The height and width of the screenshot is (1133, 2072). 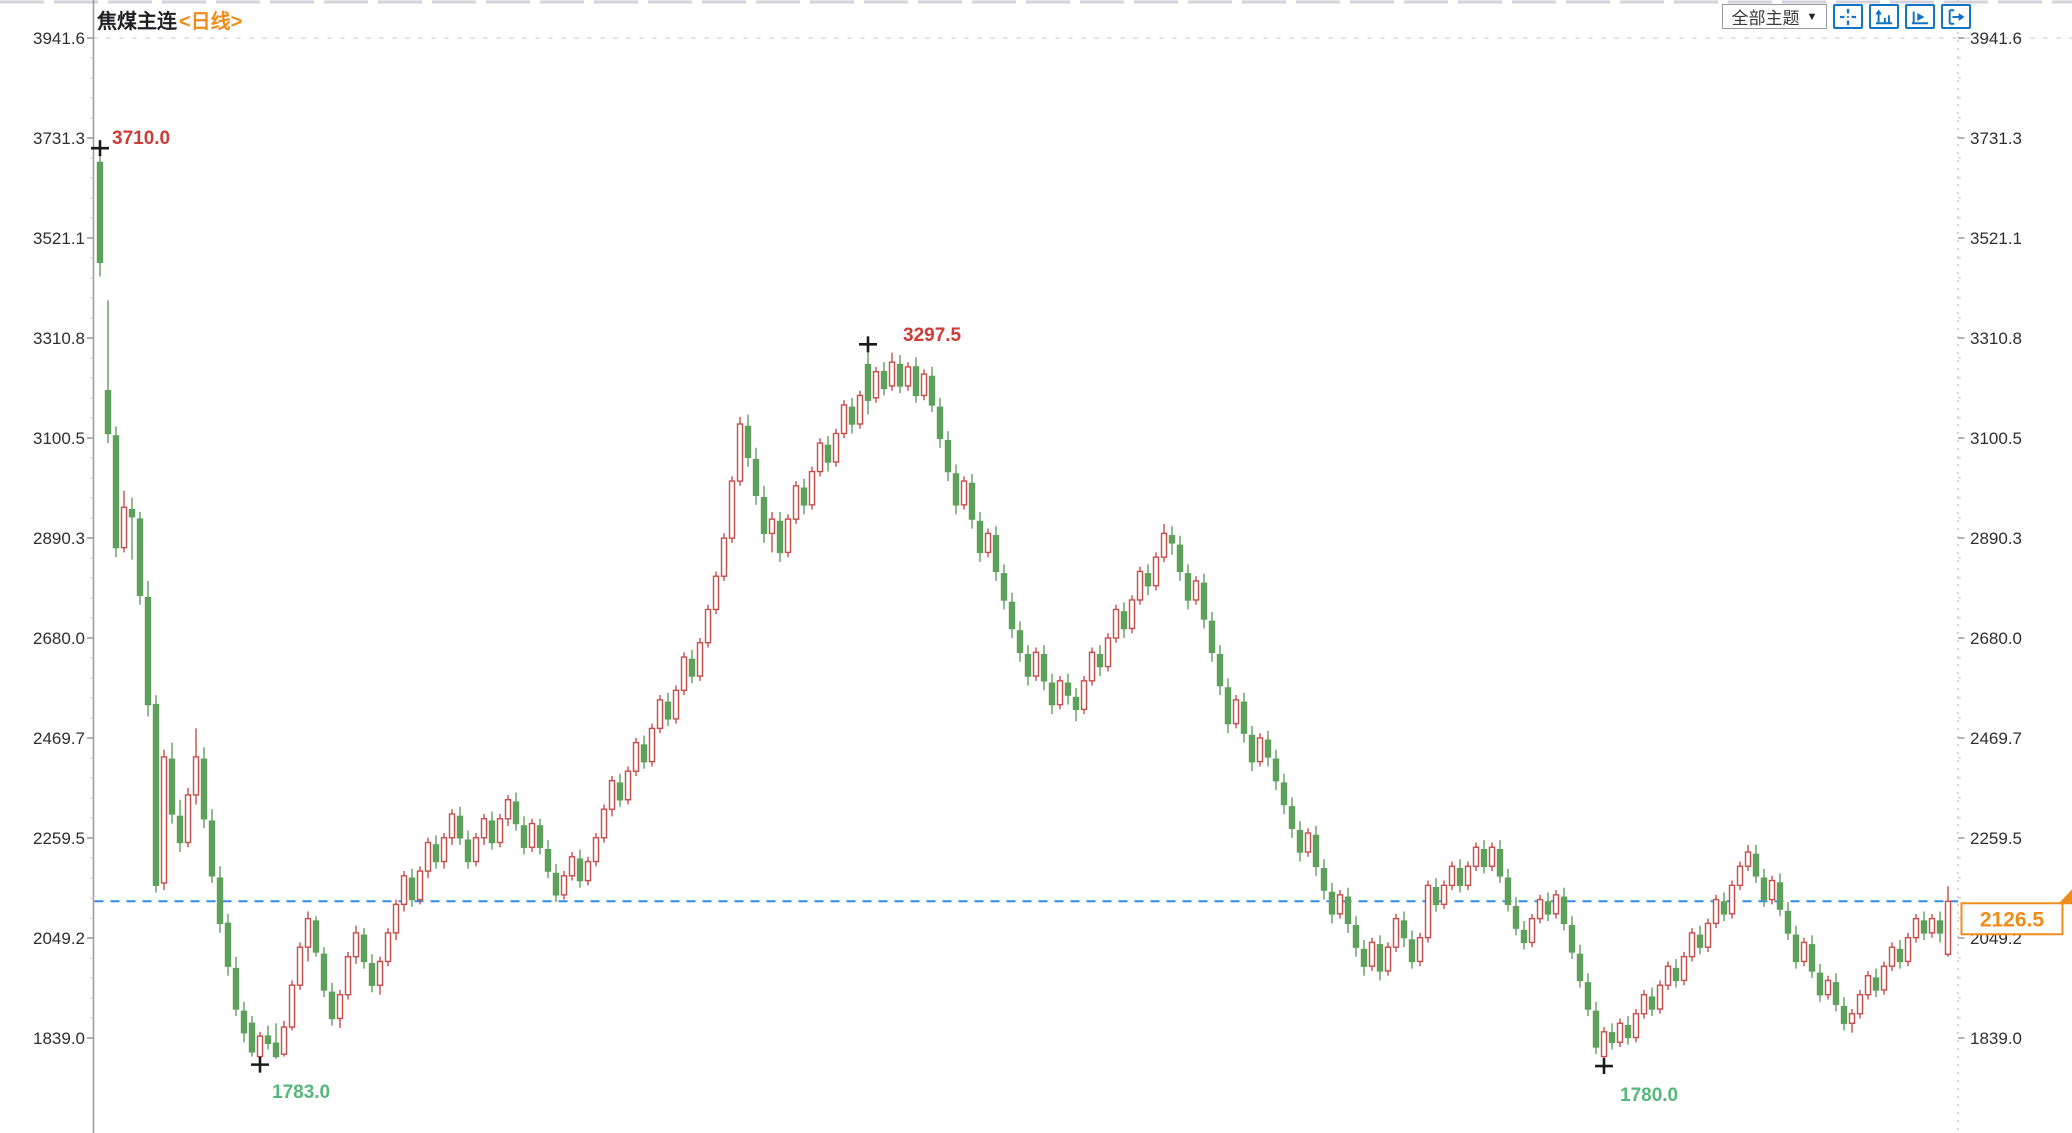 What do you see at coordinates (59, 838) in the screenshot?
I see `left-axis-label: 2259.5` at bounding box center [59, 838].